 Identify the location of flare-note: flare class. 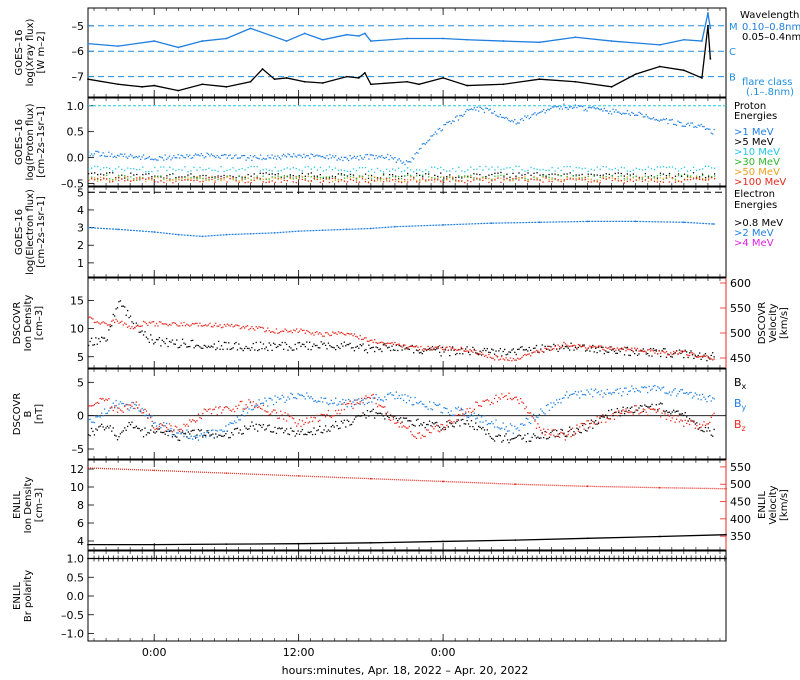
(767, 82).